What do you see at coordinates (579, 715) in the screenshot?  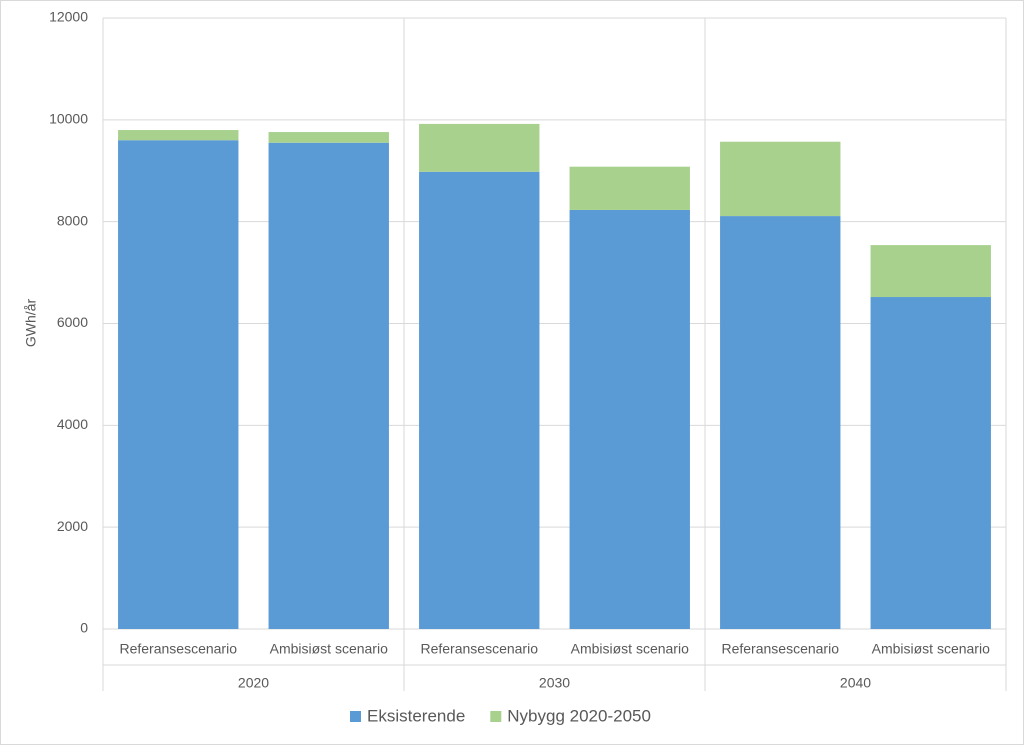 I see `legend-label: Nybygg 2020-2050` at bounding box center [579, 715].